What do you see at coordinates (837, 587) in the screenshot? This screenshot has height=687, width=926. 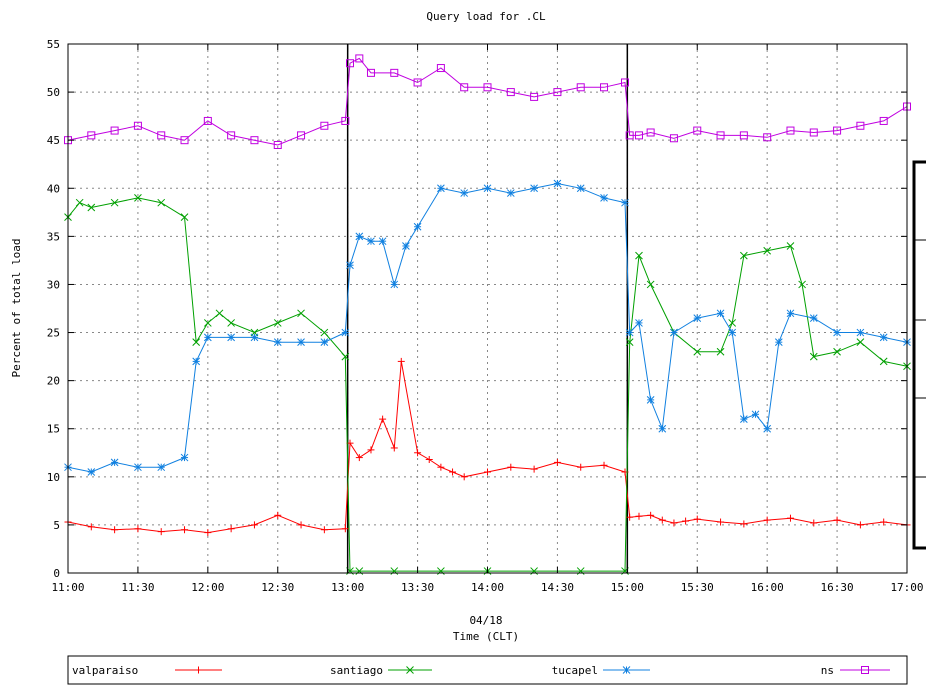 I see `x-tick-label: 16:30` at bounding box center [837, 587].